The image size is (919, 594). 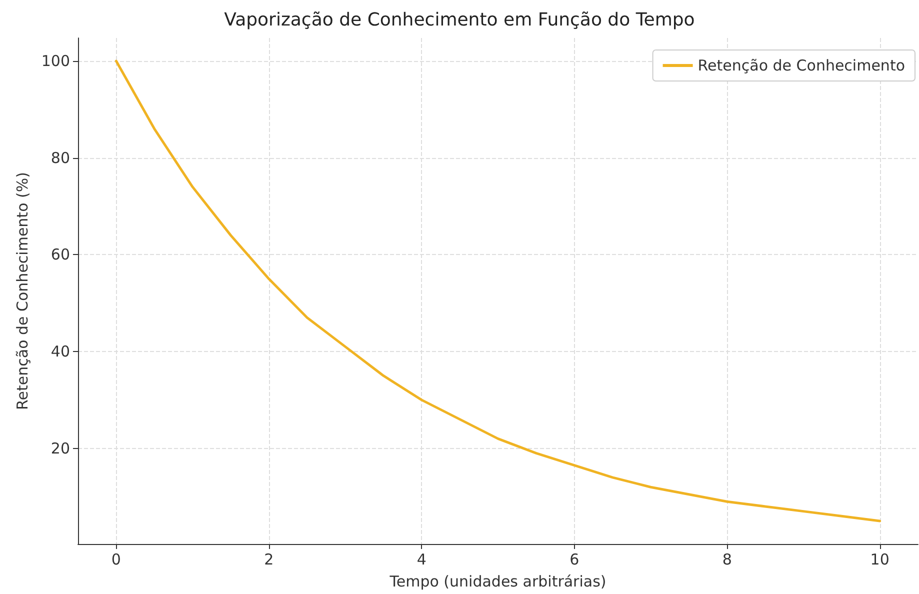 I want to click on x-tick-label: 6, so click(x=575, y=559).